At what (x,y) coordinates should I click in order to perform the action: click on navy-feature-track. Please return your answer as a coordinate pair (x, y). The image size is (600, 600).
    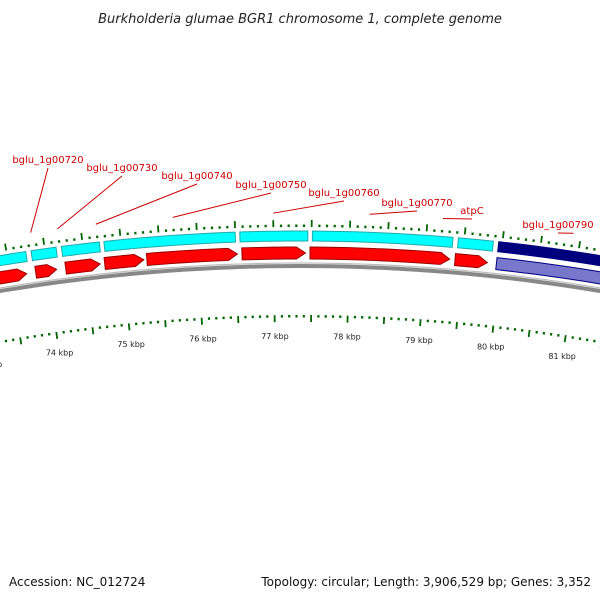
    Looking at the image, I should click on (548, 254).